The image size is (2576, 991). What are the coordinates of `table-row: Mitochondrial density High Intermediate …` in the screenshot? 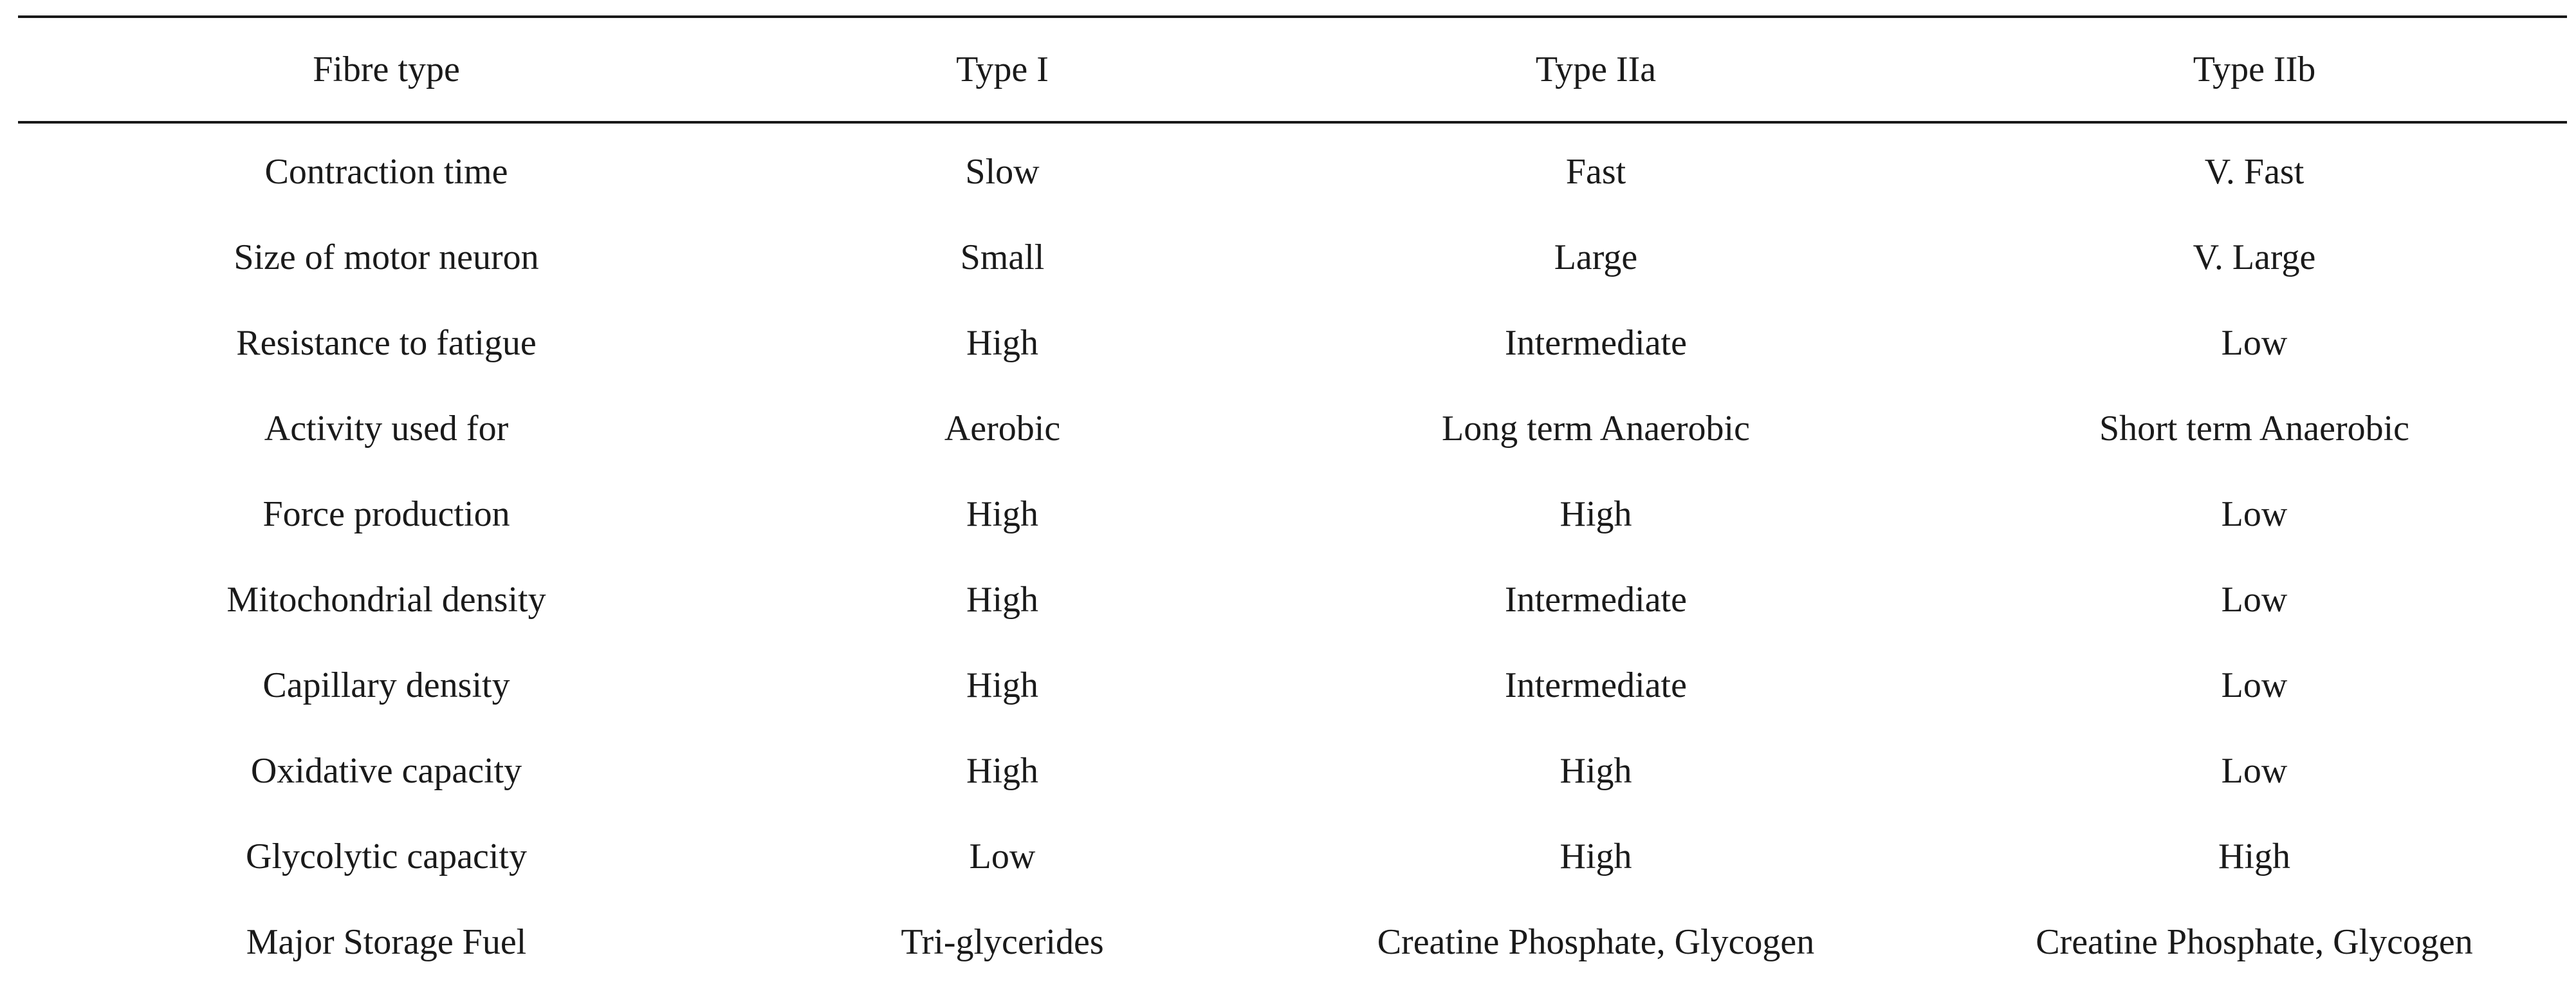 It's located at (1292, 599).